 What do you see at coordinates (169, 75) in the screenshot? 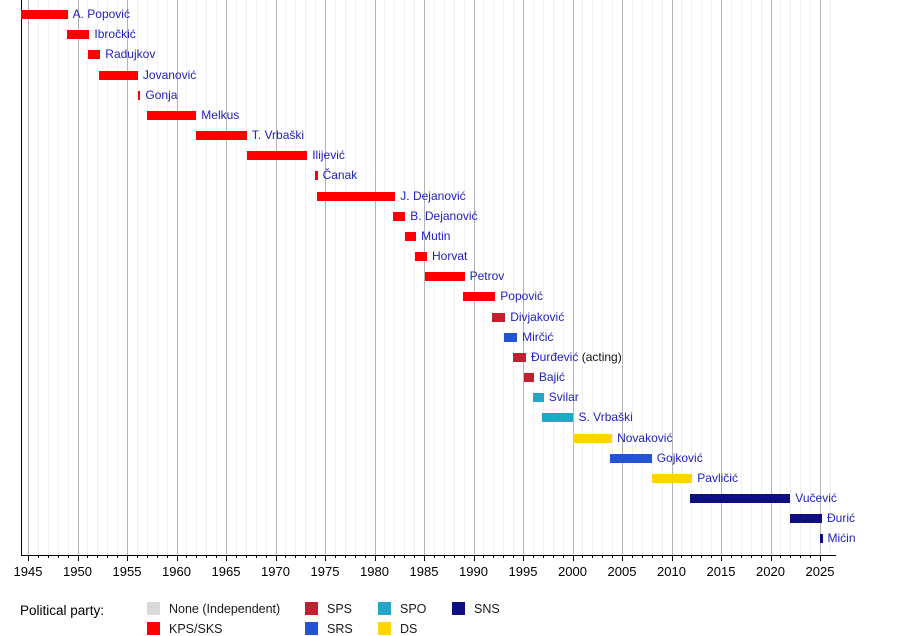
I see `mayor-label: Jovanović` at bounding box center [169, 75].